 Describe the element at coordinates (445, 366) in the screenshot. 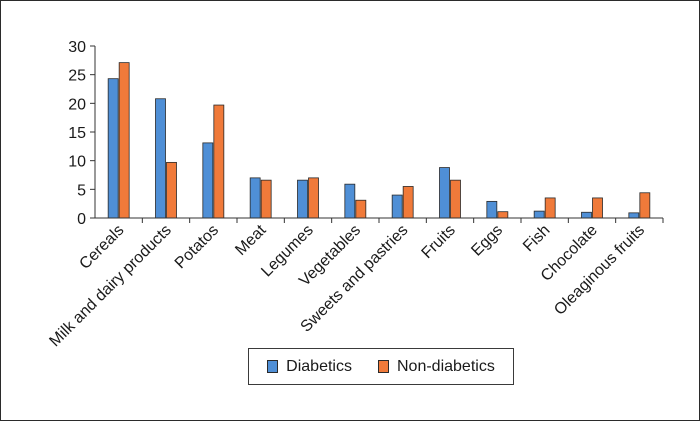

I see `legend-label-non-diabetics: Non-diabetics` at that location.